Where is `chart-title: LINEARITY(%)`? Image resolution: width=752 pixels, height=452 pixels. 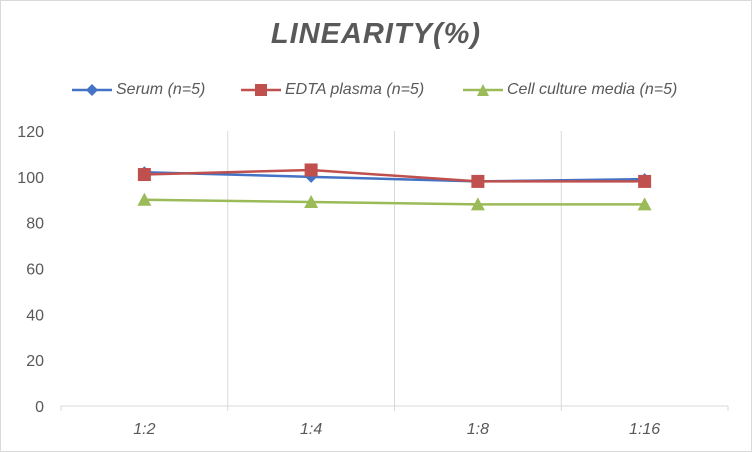
chart-title: LINEARITY(%) is located at coordinates (376, 34).